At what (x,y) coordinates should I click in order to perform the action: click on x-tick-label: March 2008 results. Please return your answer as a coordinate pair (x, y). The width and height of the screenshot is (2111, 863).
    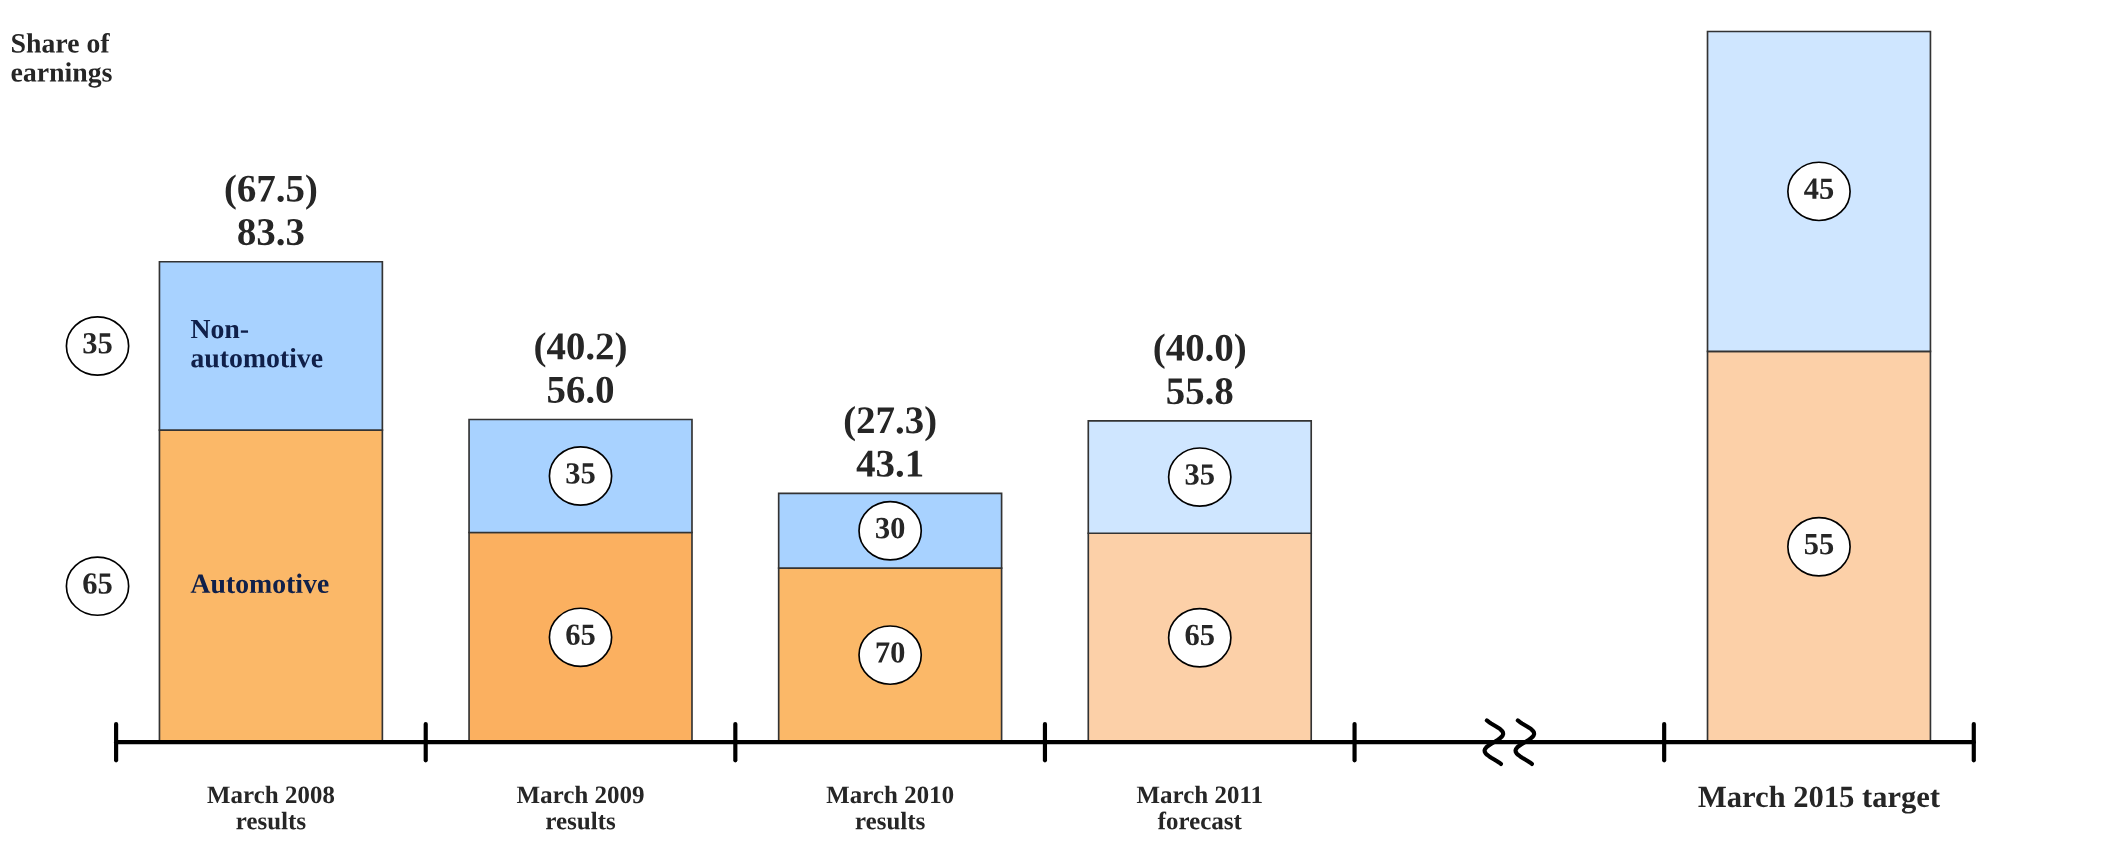
    Looking at the image, I should click on (271, 807).